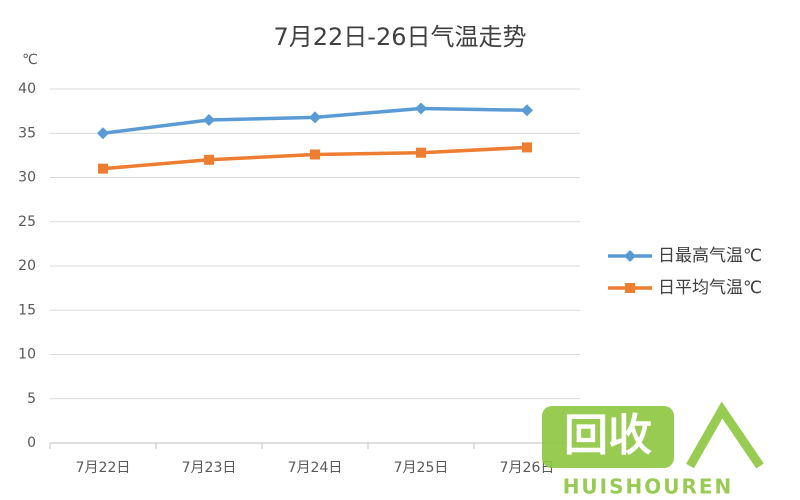 Image resolution: width=800 pixels, height=500 pixels. Describe the element at coordinates (27, 133) in the screenshot. I see `y-tick-label: 35` at that location.